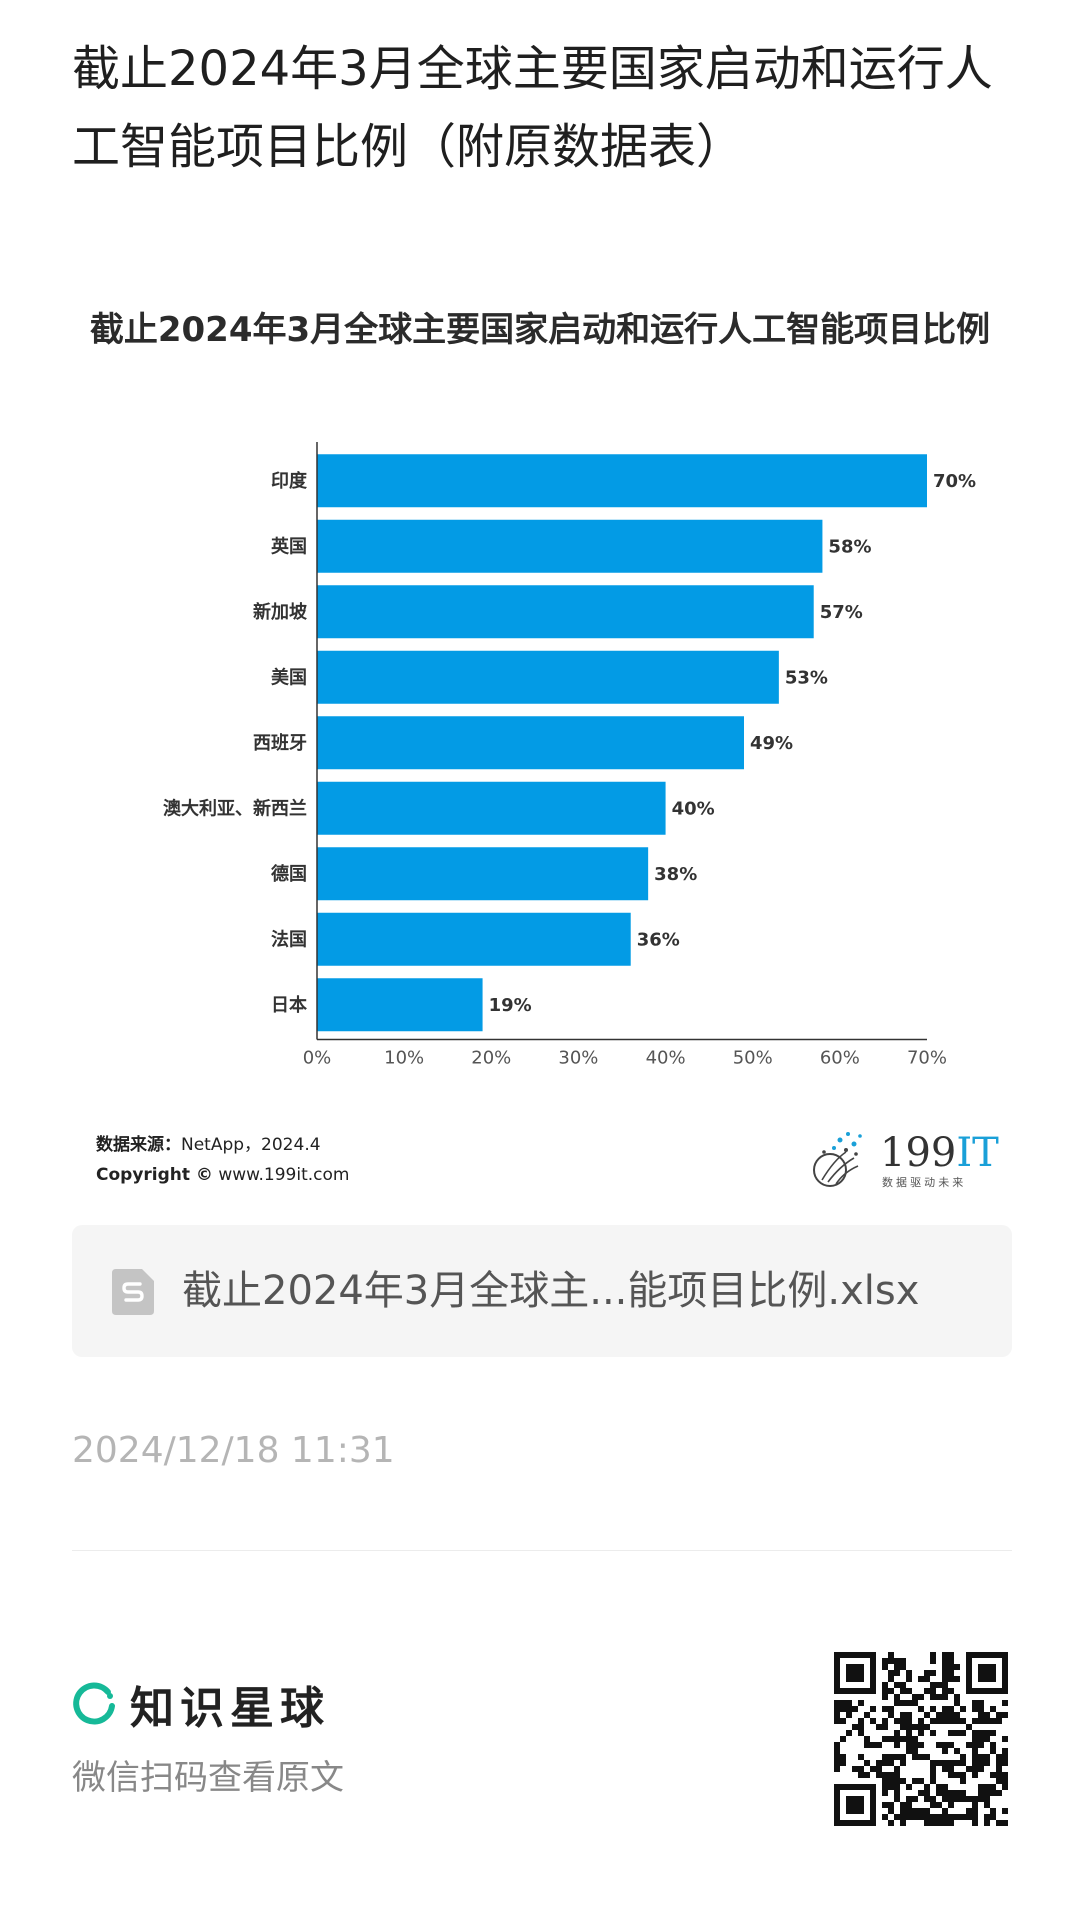  I want to click on chart-title: 截止2024年3月全球主要国家启动和运行人工智能项目比例, so click(540, 330).